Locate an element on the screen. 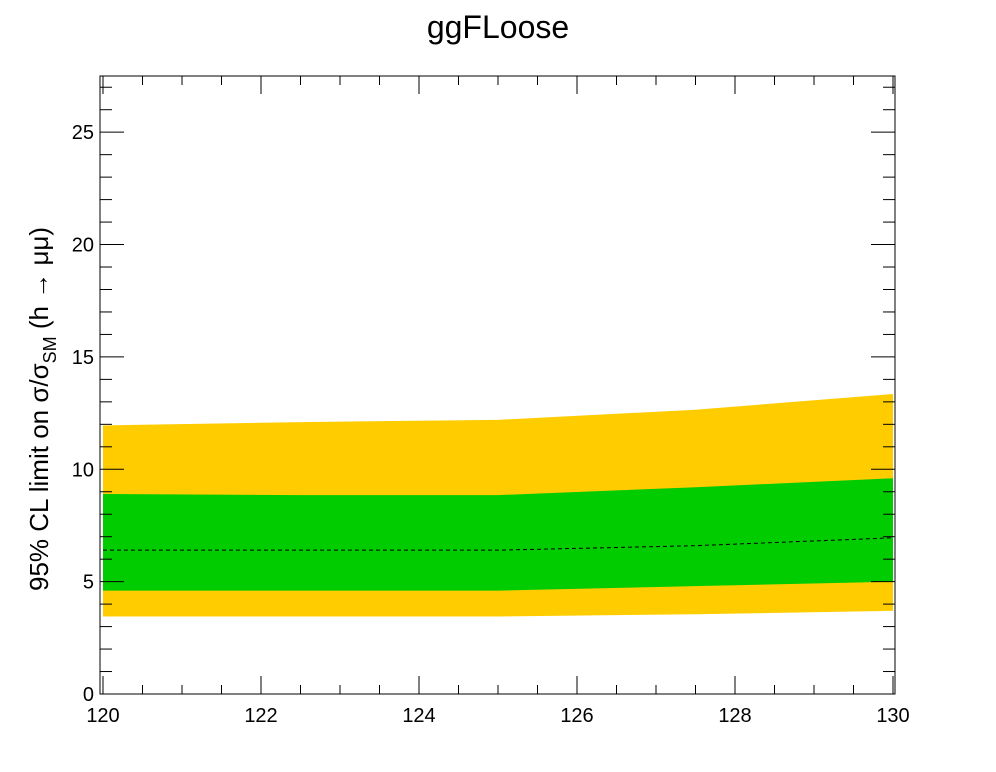 Image resolution: width=996 pixels, height=772 pixels. x-tick-label: 120 is located at coordinates (102, 716).